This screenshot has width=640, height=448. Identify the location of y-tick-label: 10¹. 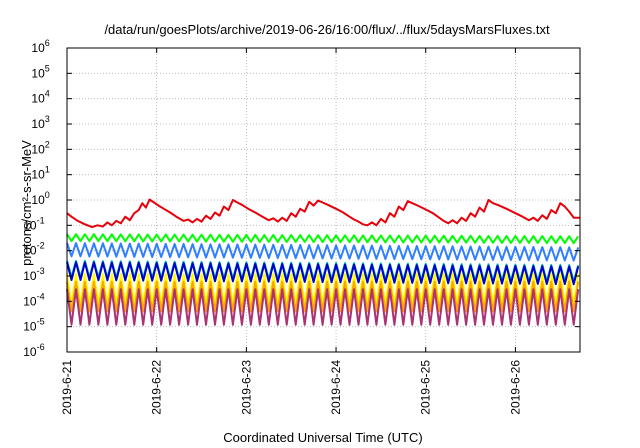
(40, 173).